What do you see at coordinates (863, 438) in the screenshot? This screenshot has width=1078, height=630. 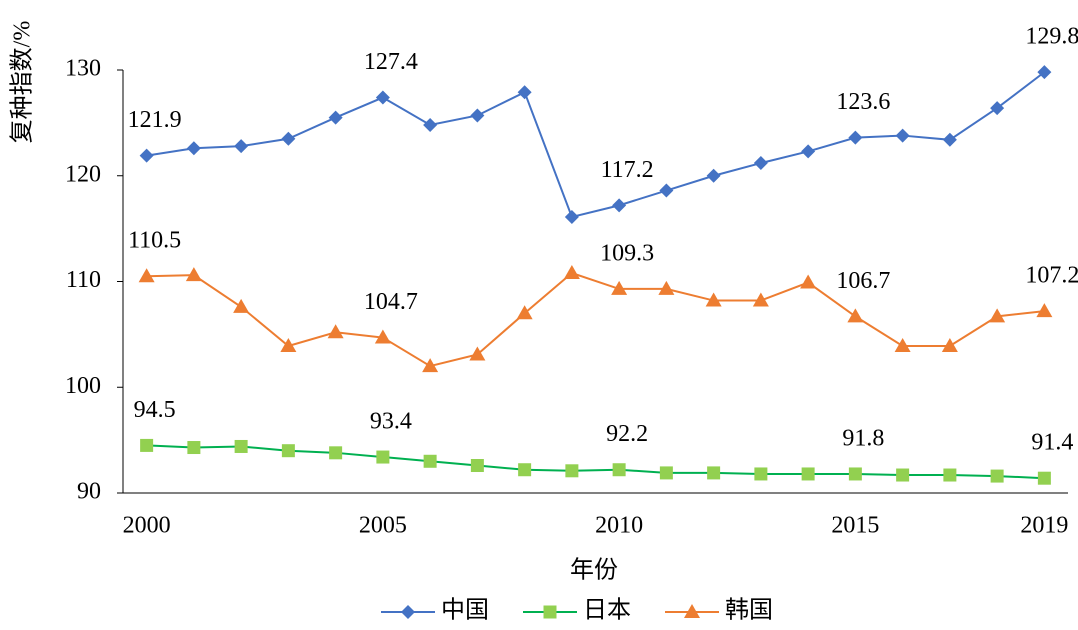 I see `data-label: 91.8` at bounding box center [863, 438].